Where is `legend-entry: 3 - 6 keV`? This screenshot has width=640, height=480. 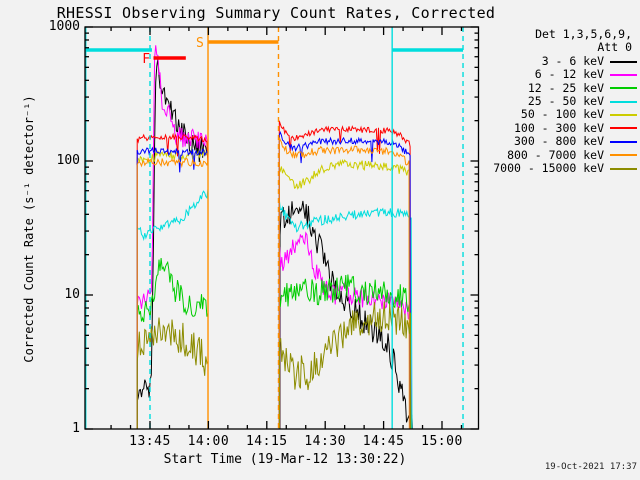
legend-entry: 3 - 6 keV is located at coordinates (558, 60).